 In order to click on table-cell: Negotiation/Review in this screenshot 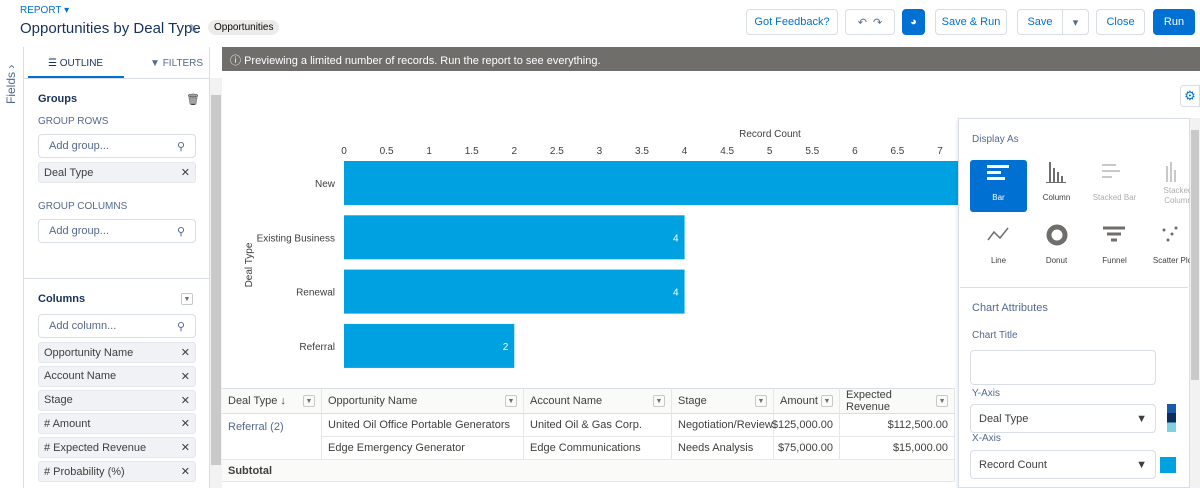, I will do `click(723, 425)`.